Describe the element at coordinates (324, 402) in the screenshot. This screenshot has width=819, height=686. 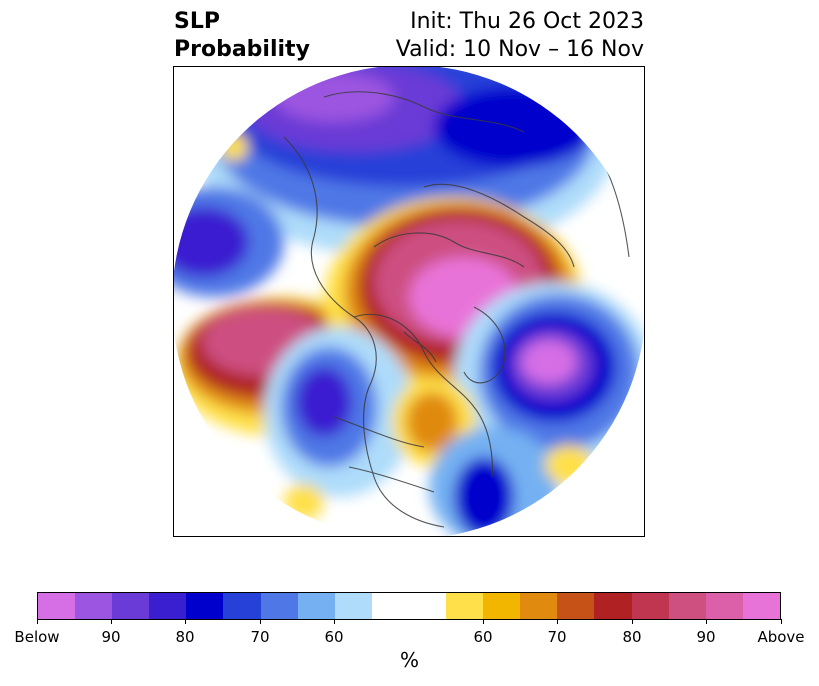
I see `below-region-na-core` at that location.